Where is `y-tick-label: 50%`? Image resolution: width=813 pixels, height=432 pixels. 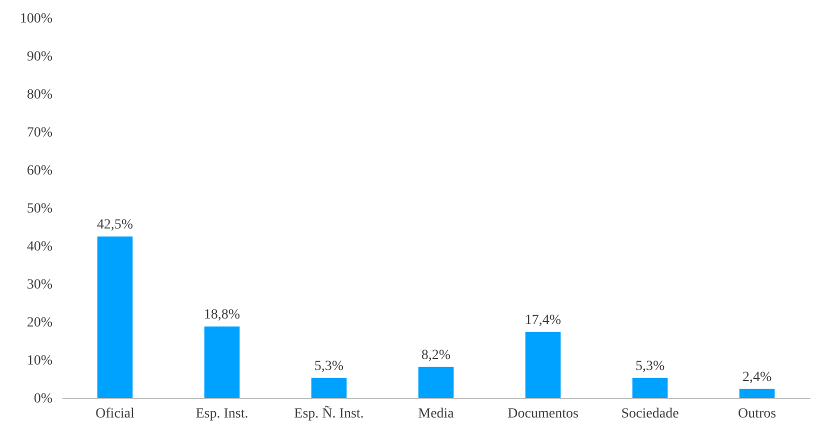 y-tick-label: 50% is located at coordinates (39, 209).